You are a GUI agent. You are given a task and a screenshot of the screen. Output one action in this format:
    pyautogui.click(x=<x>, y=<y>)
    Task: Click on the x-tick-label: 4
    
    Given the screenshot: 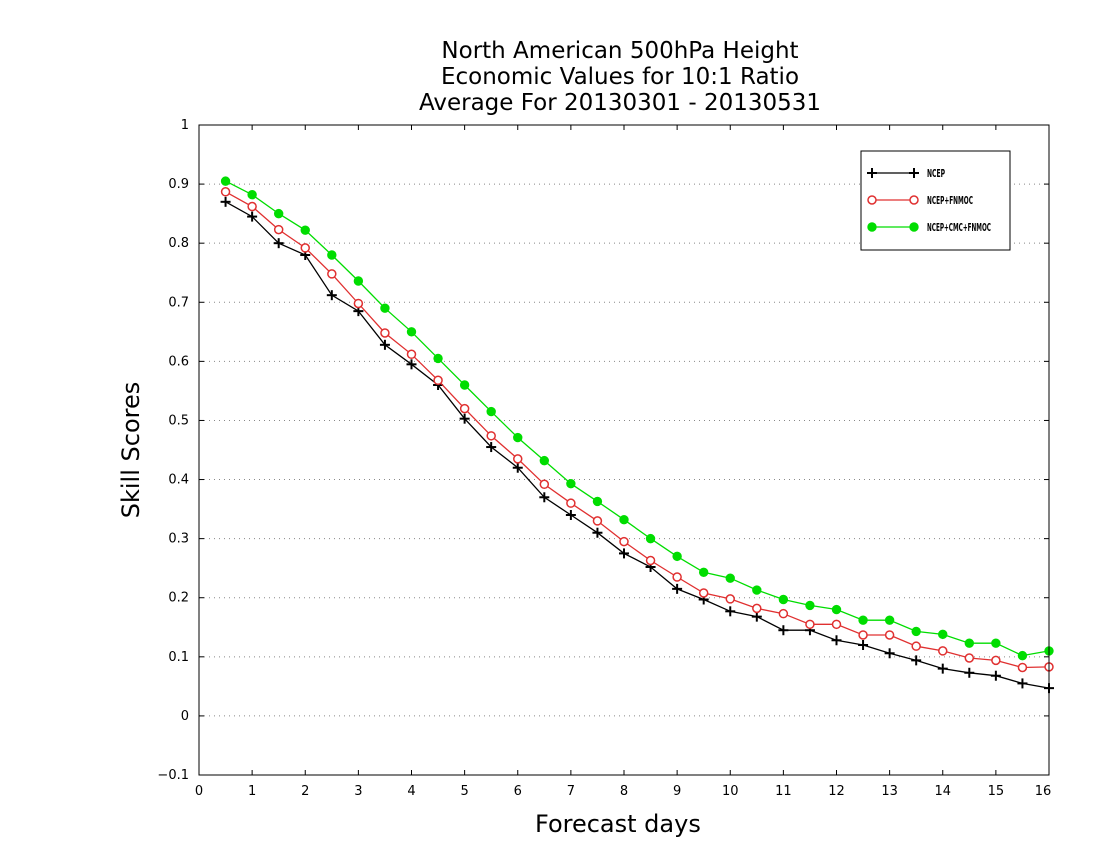 What is the action you would take?
    pyautogui.click(x=411, y=791)
    